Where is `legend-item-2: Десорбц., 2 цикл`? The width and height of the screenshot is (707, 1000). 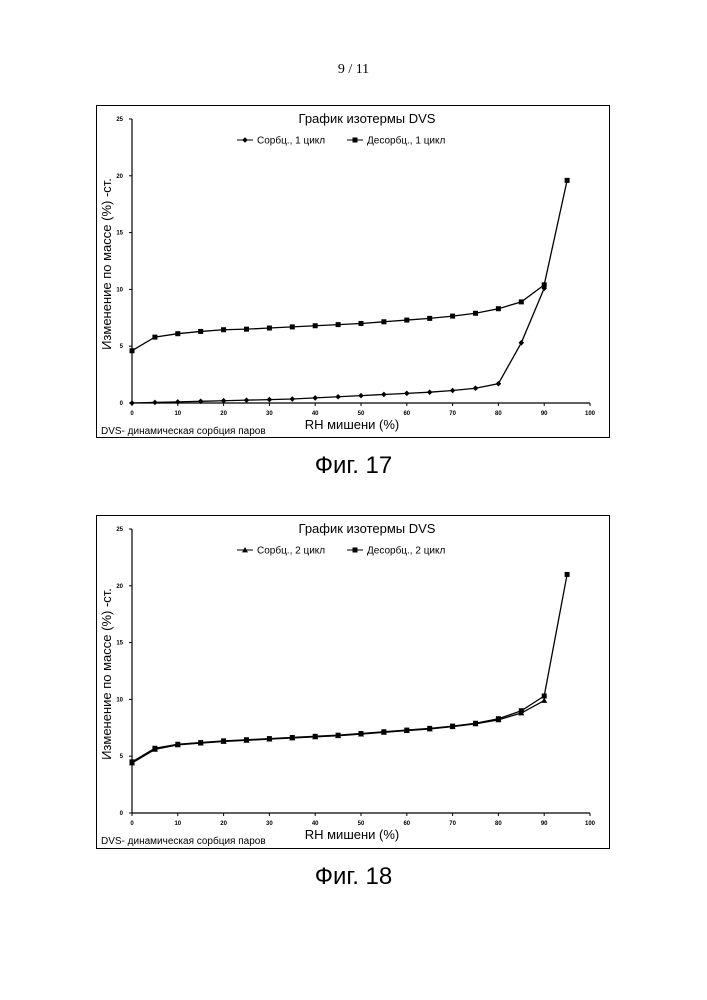
legend-item-2: Десорбц., 2 цикл is located at coordinates (396, 551).